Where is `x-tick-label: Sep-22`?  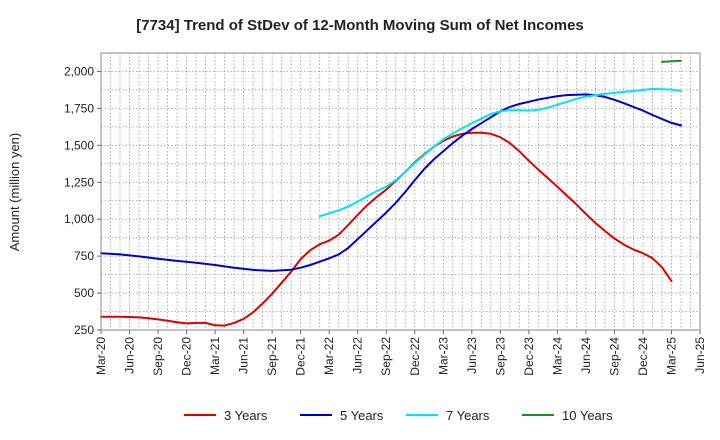 x-tick-label: Sep-22 is located at coordinates (386, 356).